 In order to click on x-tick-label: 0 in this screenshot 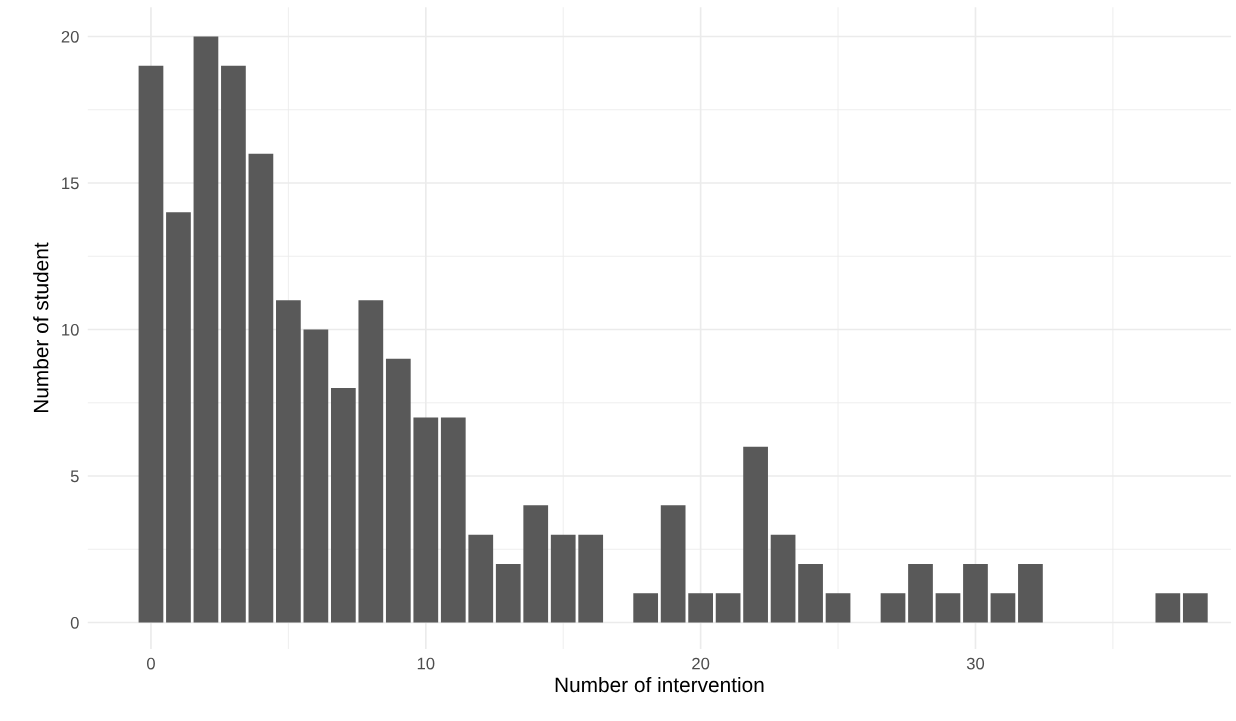, I will do `click(150, 663)`.